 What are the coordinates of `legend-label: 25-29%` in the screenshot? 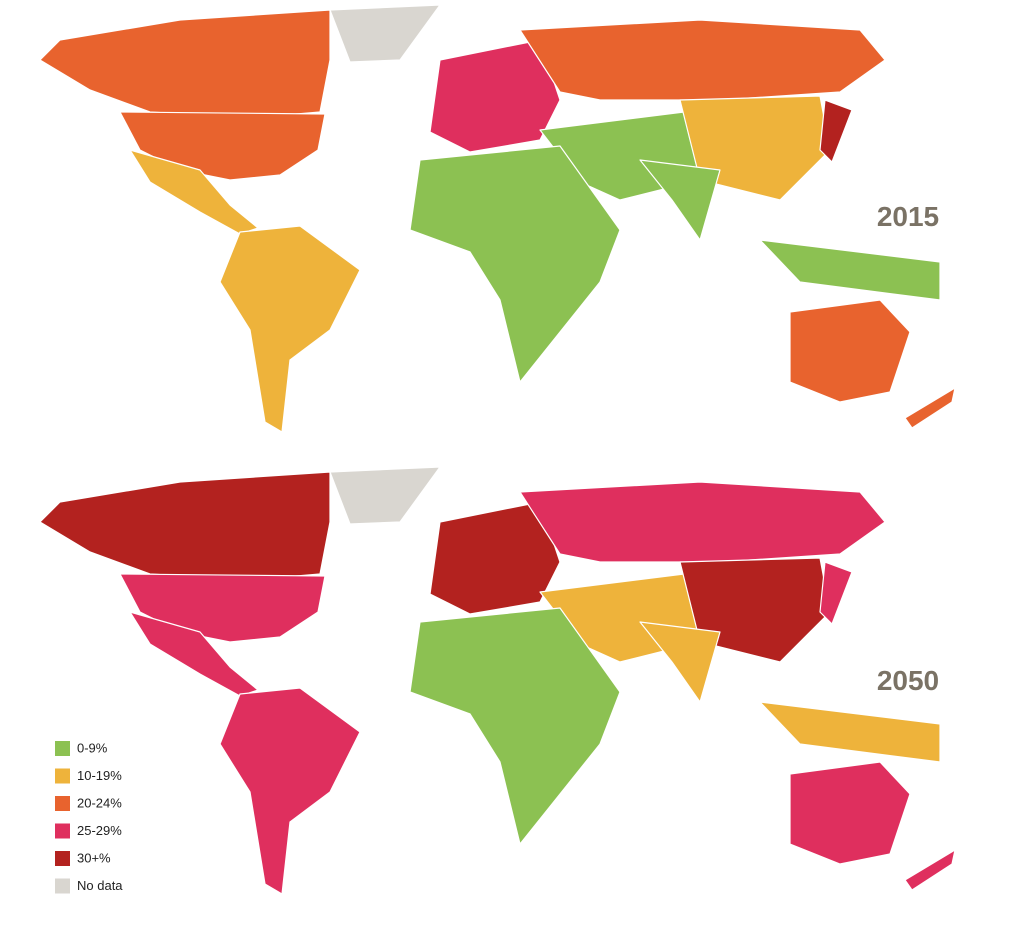 It's located at (99, 830).